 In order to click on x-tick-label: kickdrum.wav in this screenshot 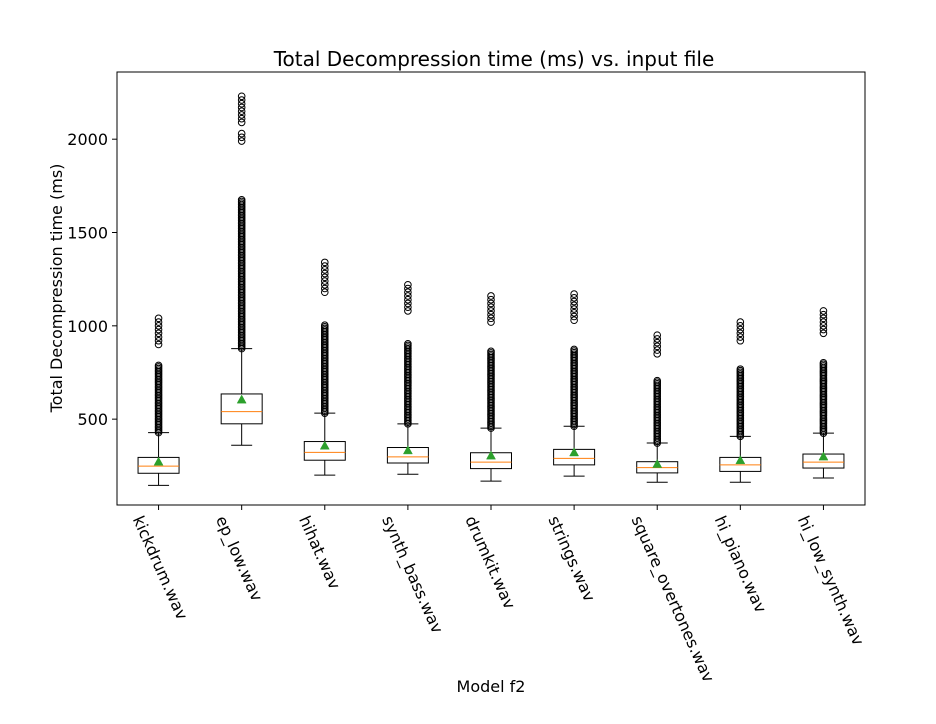, I will do `click(160, 568)`.